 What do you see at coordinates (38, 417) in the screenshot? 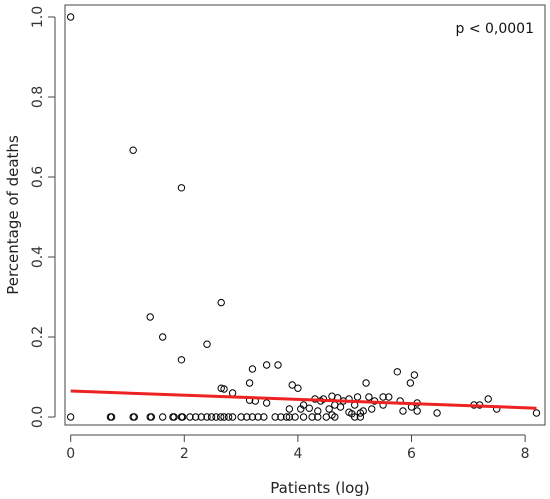
I see `y-tick-label: 0.0` at bounding box center [38, 417].